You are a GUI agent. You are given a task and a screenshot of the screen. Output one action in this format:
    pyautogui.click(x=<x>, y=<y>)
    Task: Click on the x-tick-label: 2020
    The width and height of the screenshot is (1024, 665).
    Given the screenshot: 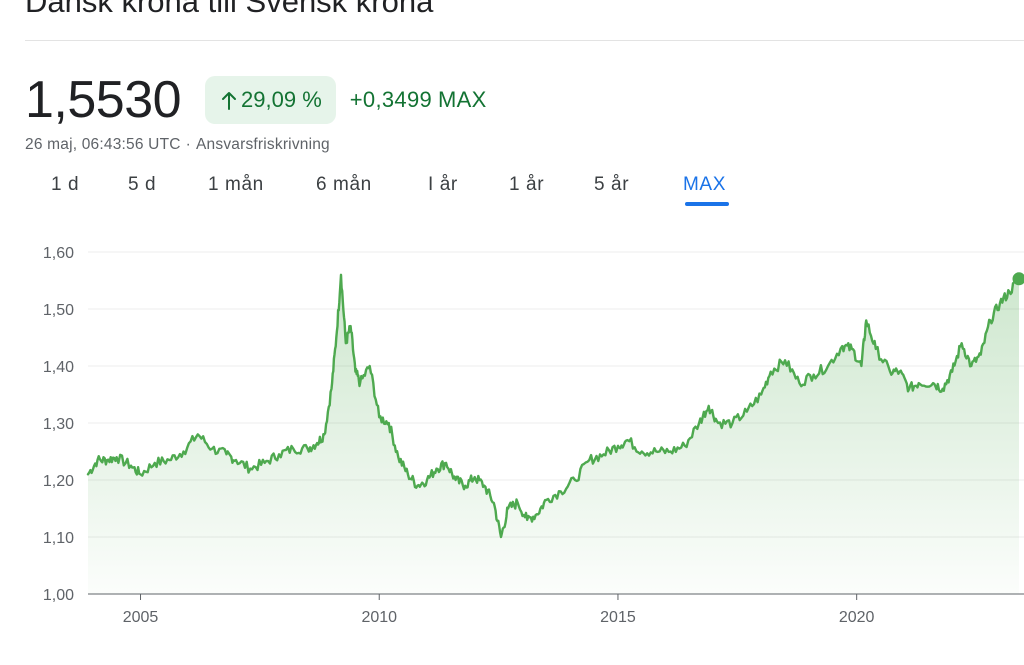 What is the action you would take?
    pyautogui.click(x=857, y=617)
    